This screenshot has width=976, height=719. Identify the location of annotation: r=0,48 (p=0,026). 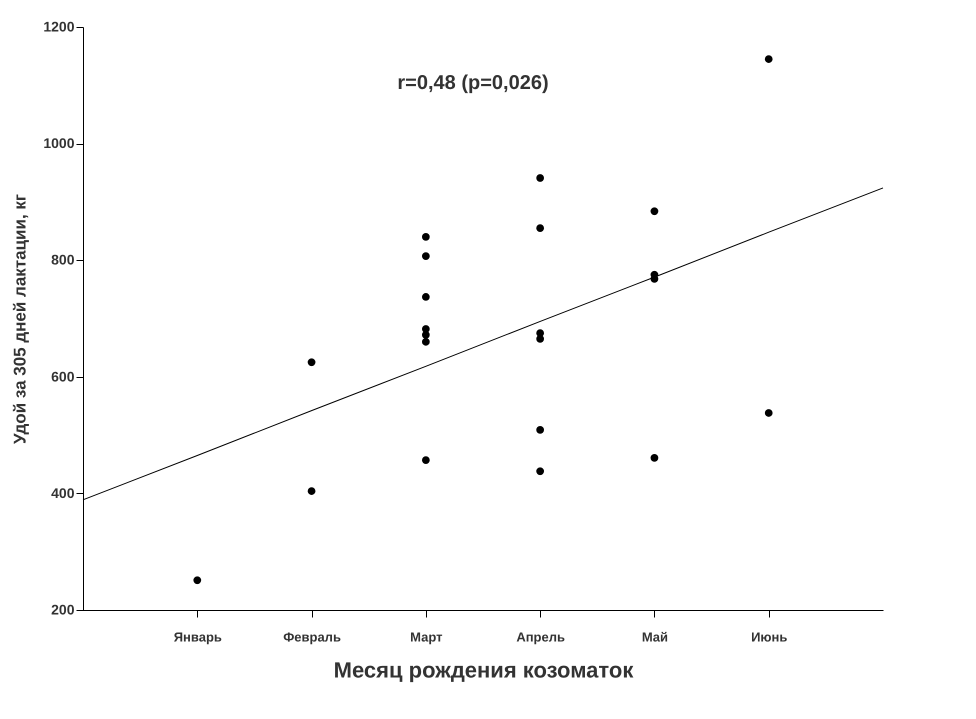
(473, 83).